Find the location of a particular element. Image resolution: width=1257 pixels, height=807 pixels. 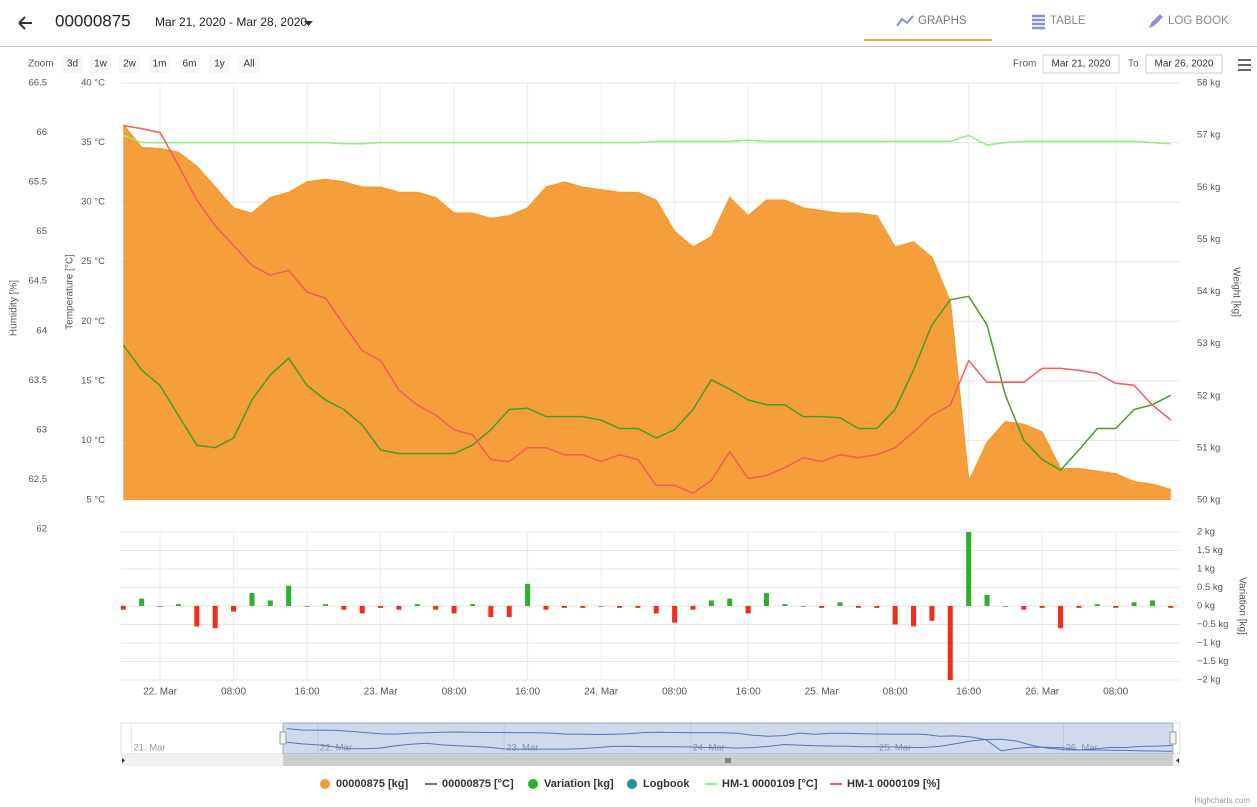

to-input is located at coordinates (1184, 64).